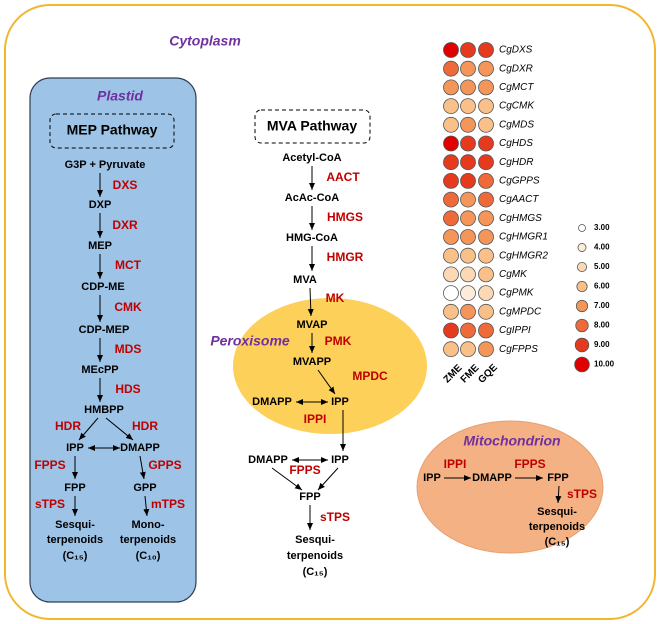 The image size is (660, 624). Describe the element at coordinates (520, 218) in the screenshot. I see `gene-label: CgHMGS` at that location.